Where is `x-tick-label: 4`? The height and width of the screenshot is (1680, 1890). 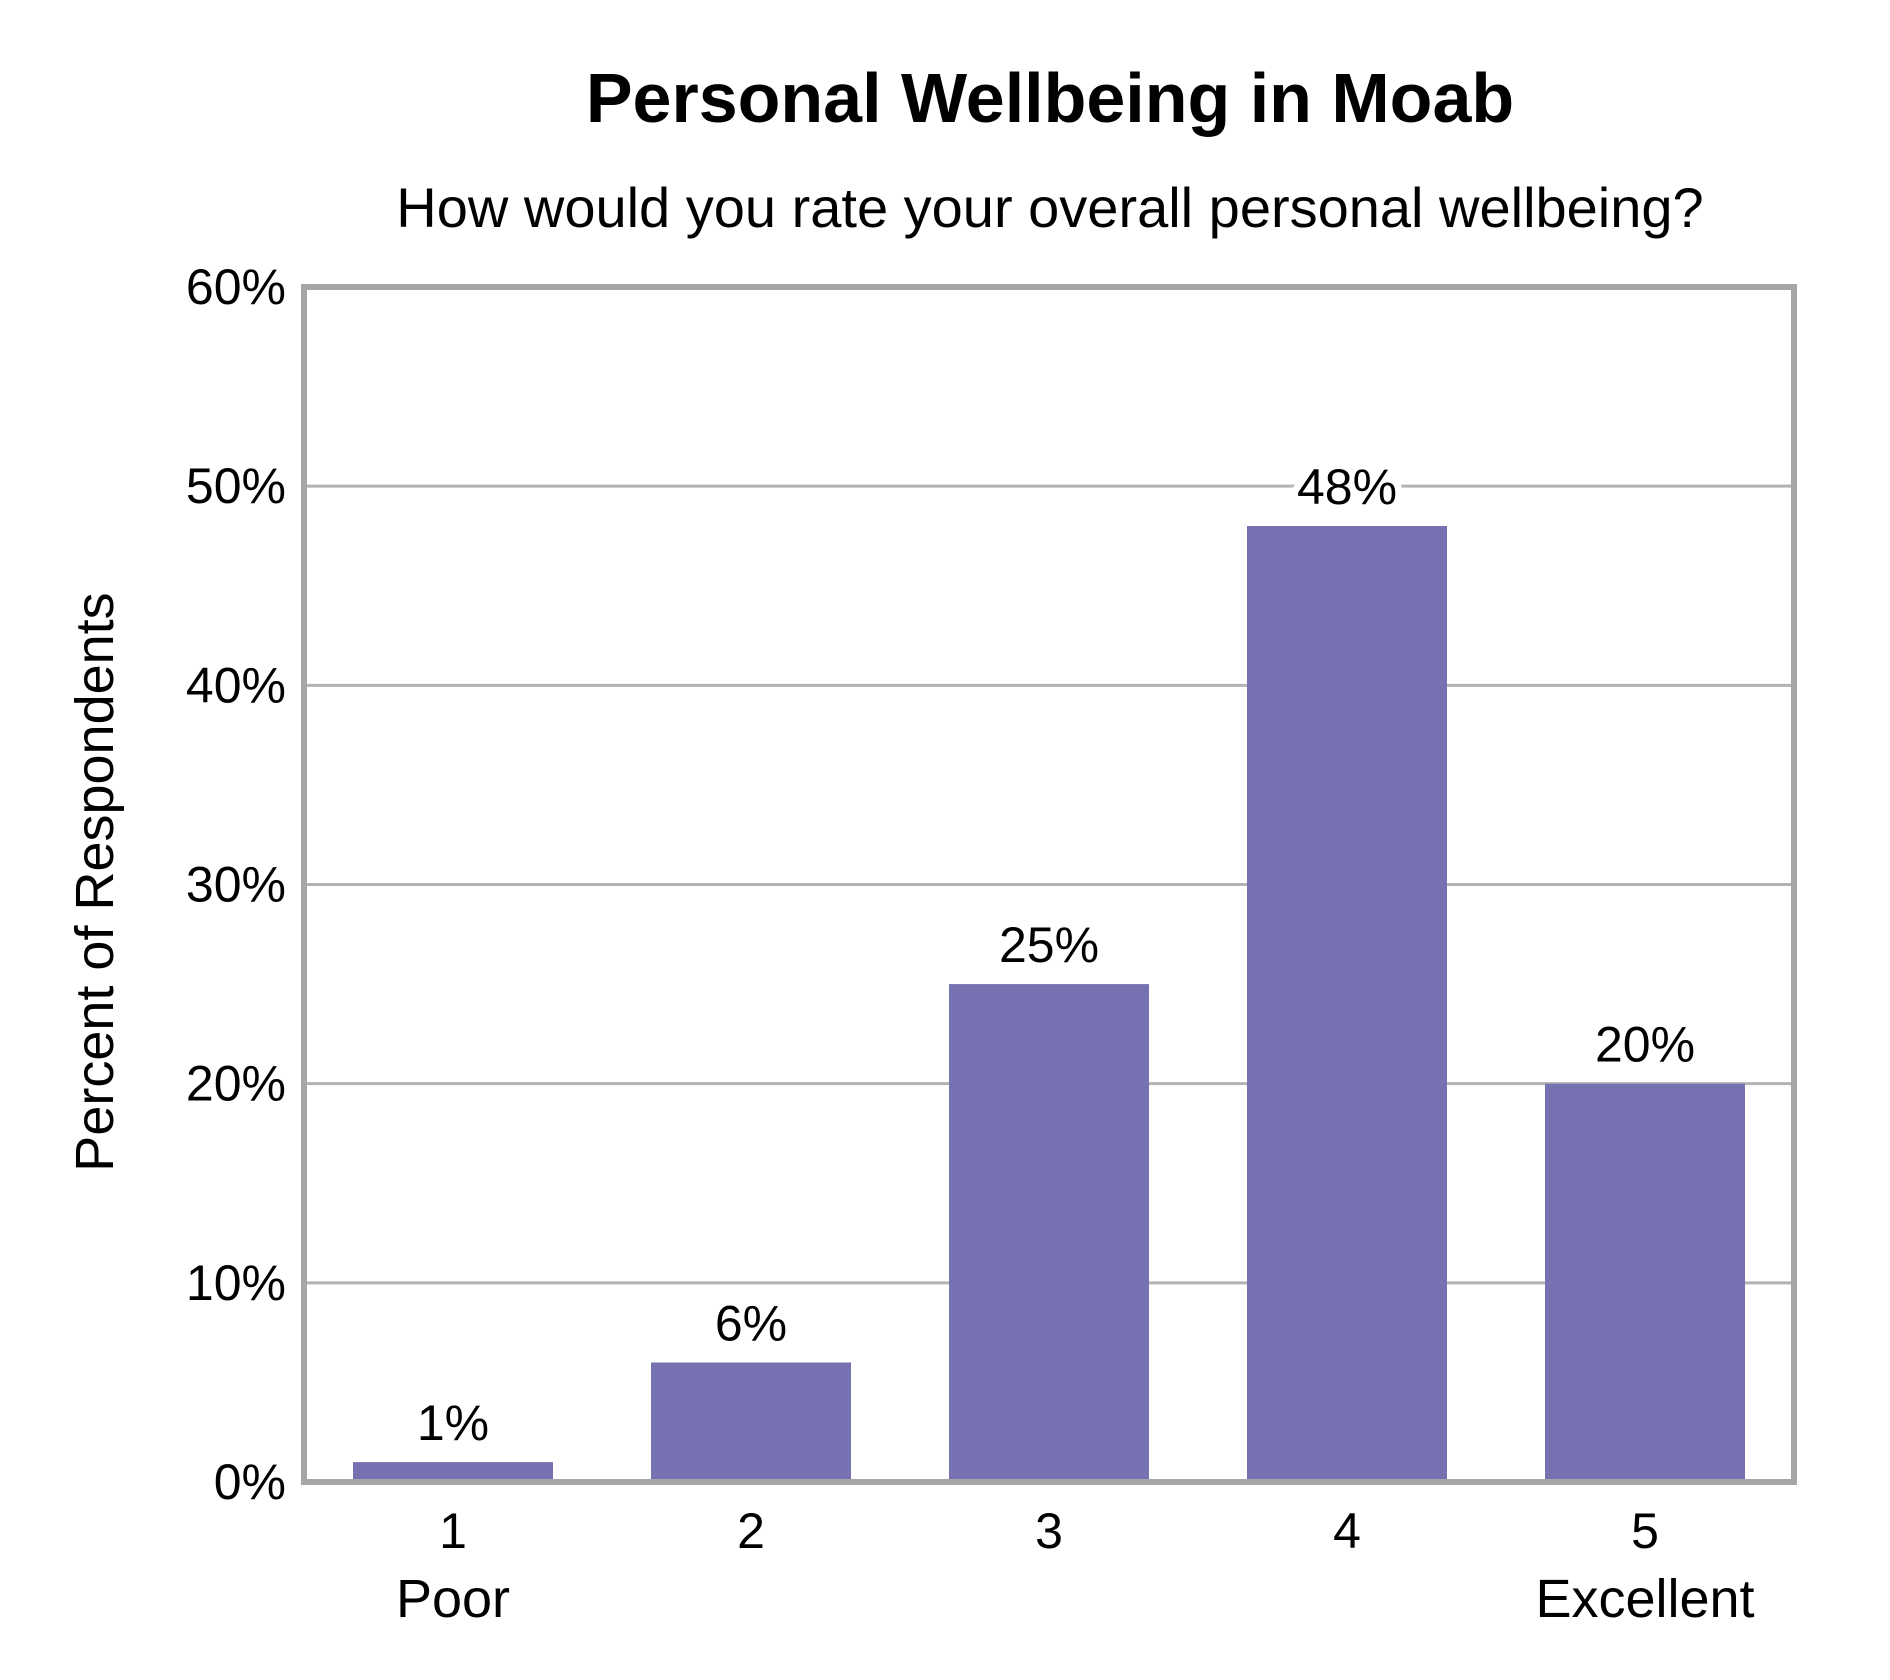
x-tick-label: 4 is located at coordinates (1347, 1531).